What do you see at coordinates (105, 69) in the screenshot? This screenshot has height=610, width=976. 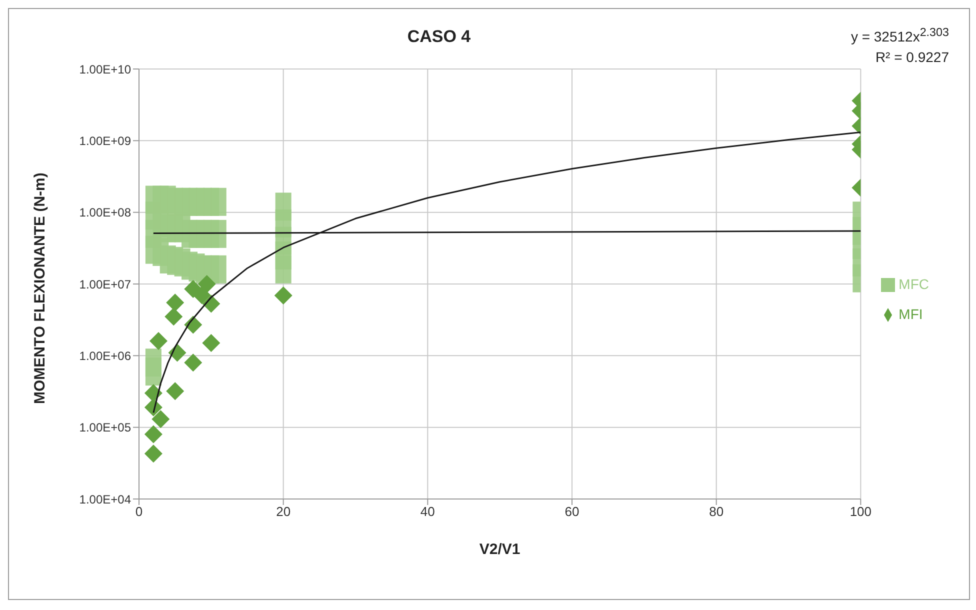 I see `y-tick-label: 1.00E+10` at bounding box center [105, 69].